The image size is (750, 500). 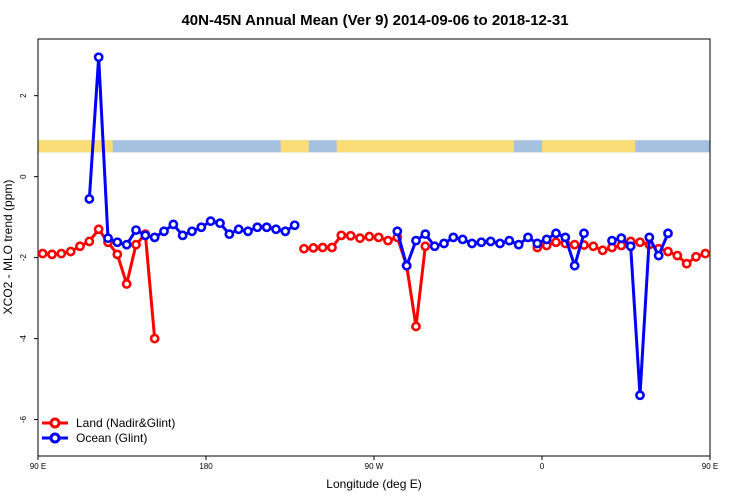 What do you see at coordinates (373, 484) in the screenshot?
I see `x-axis-label: Longitude (deg E)` at bounding box center [373, 484].